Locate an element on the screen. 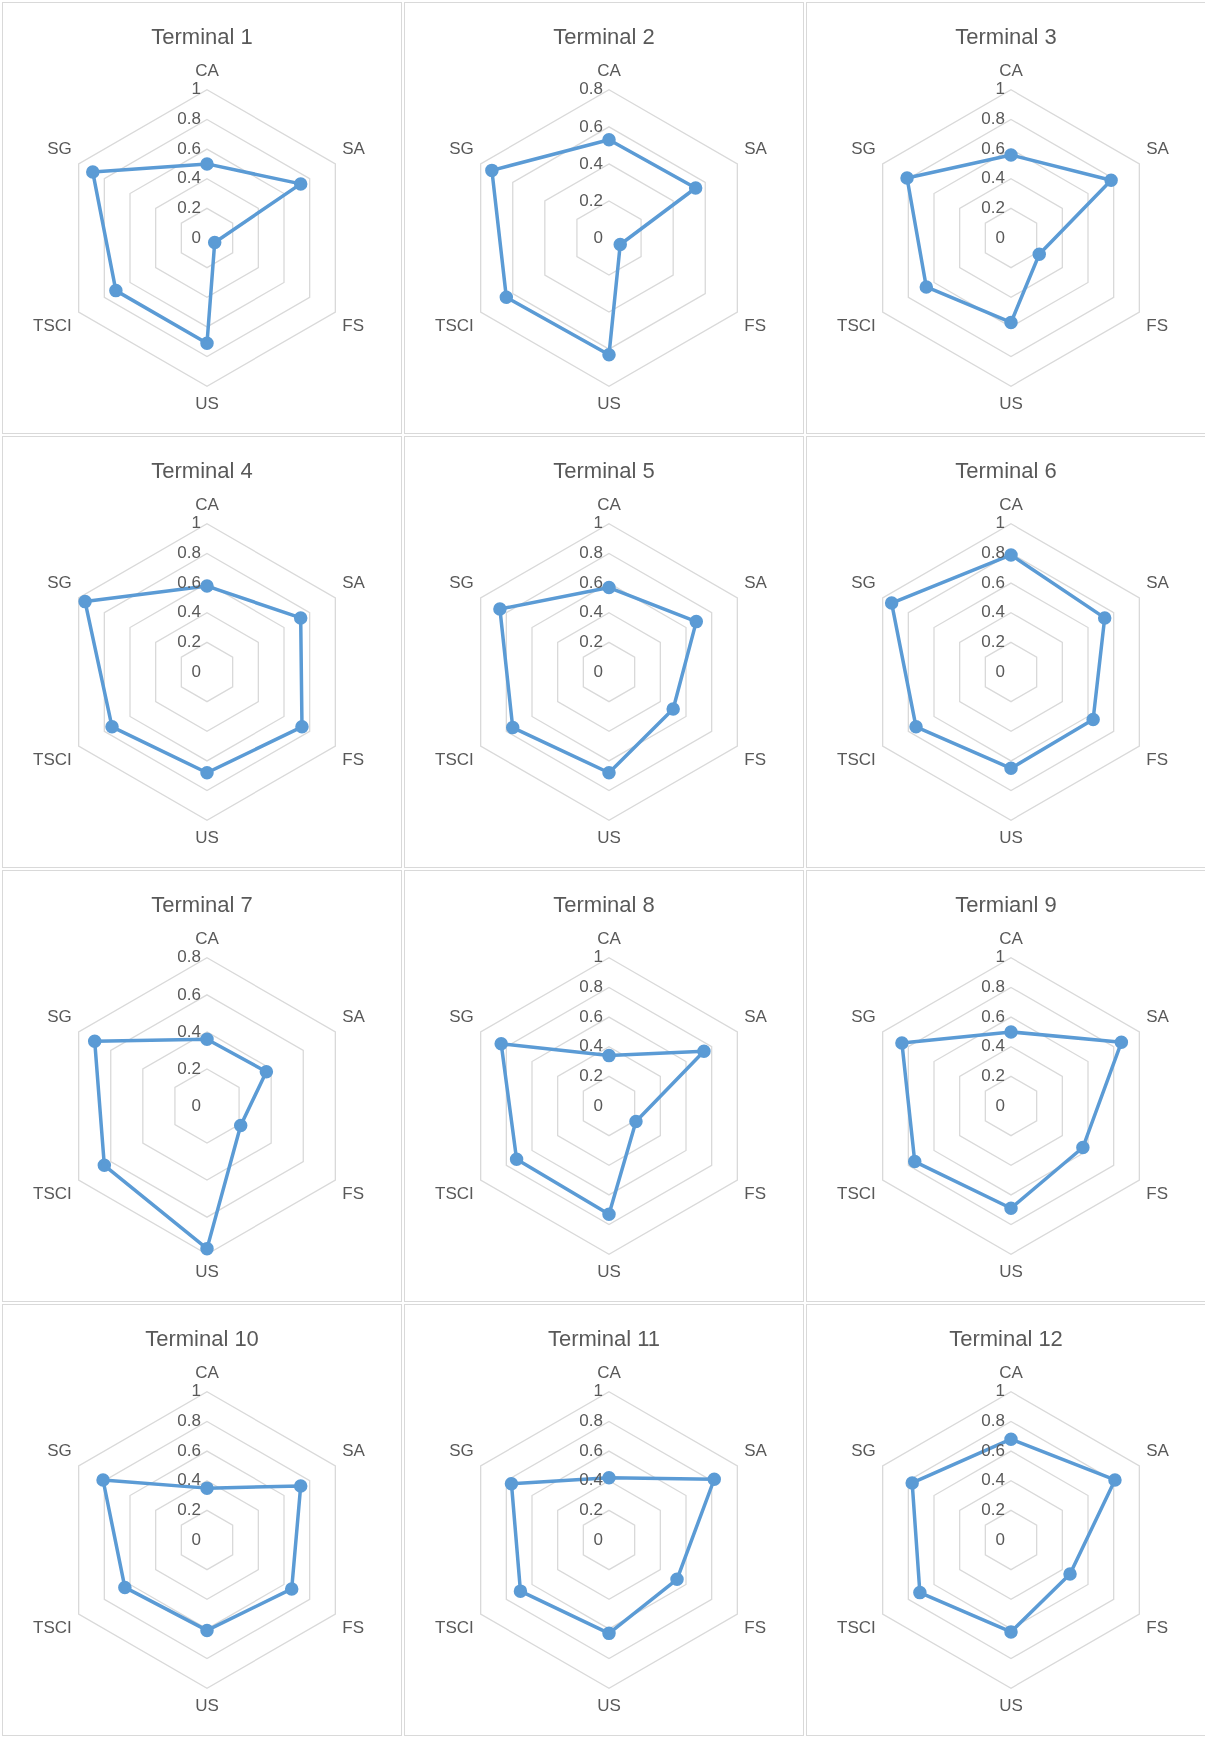 The image size is (1205, 1751). chart-title: Termianl 9 is located at coordinates (1006, 905).